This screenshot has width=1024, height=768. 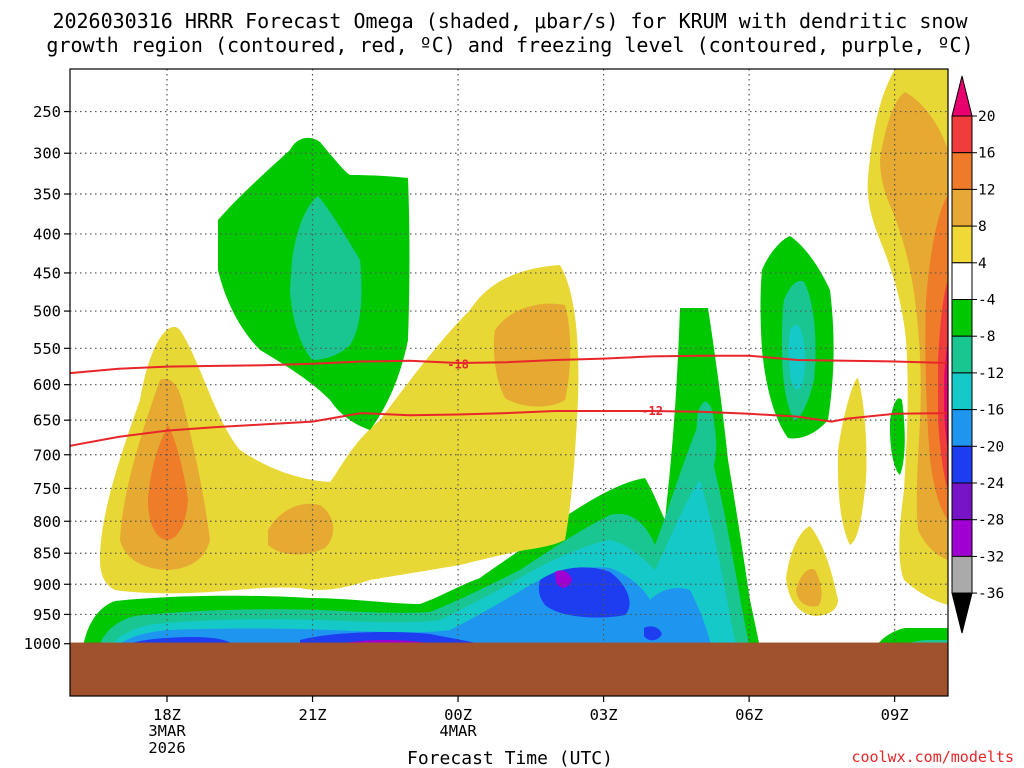 What do you see at coordinates (991, 594) in the screenshot?
I see `colorbar-label--36: -36` at bounding box center [991, 594].